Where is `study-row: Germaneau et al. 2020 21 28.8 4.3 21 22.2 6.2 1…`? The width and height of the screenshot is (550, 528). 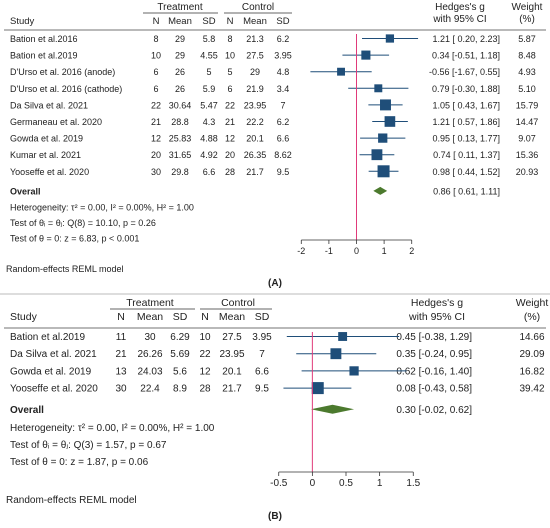
study-row: Germaneau et al. 2020 21 28.8 4.3 21 22.2 6.2 1… is located at coordinates (274, 121).